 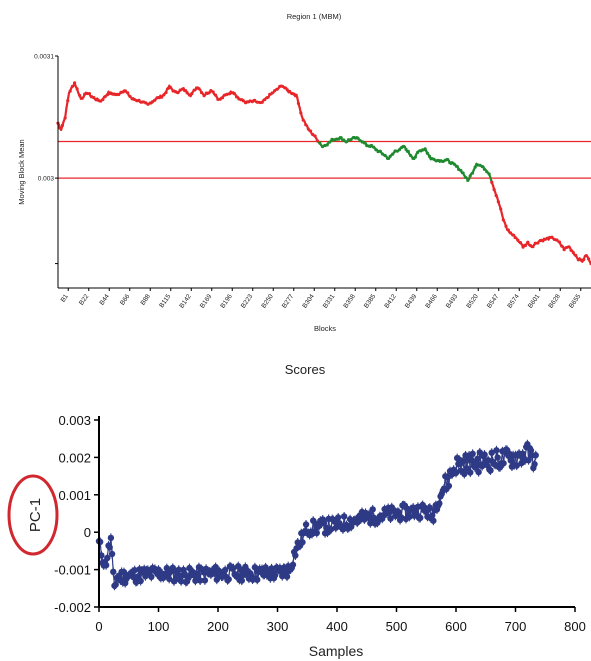 I want to click on chart1-x-tick-label: B466, so click(x=431, y=301).